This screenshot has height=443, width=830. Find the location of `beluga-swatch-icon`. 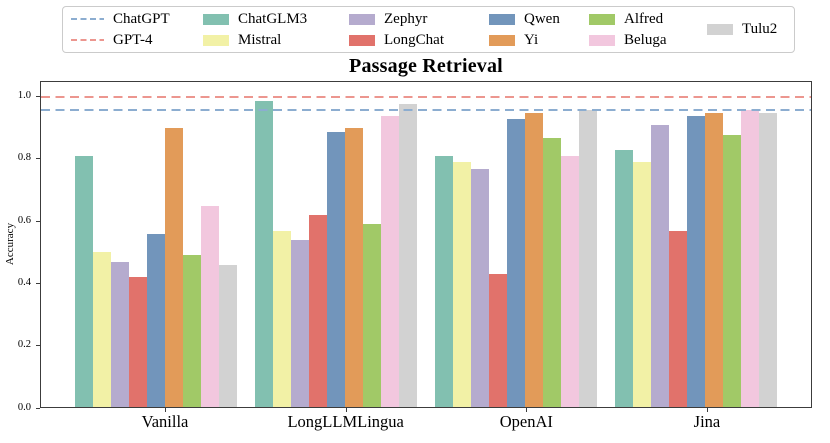

beluga-swatch-icon is located at coordinates (602, 40).